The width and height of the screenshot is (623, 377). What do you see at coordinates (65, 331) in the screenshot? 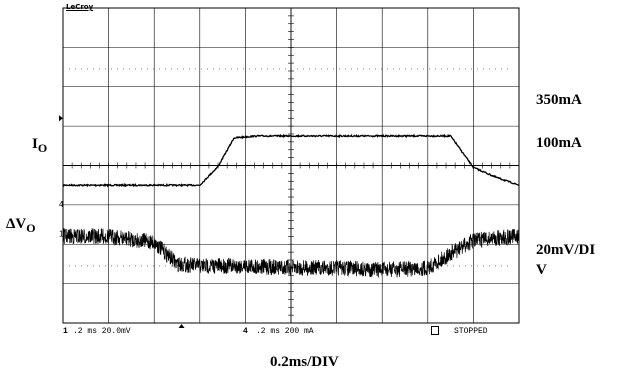
I see `ch1-marker: 1` at bounding box center [65, 331].